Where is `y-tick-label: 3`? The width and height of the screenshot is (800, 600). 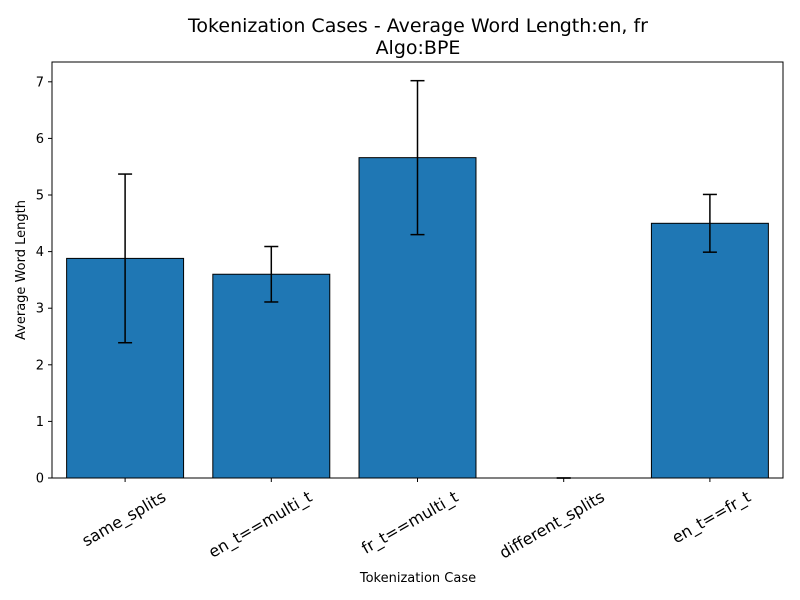 y-tick-label: 3 is located at coordinates (40, 309).